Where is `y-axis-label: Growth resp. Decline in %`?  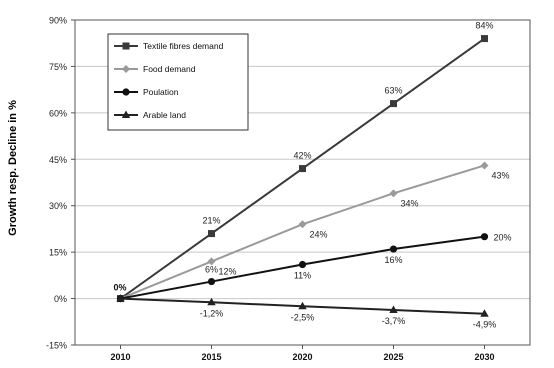 y-axis-label: Growth resp. Decline in % is located at coordinates (13, 168).